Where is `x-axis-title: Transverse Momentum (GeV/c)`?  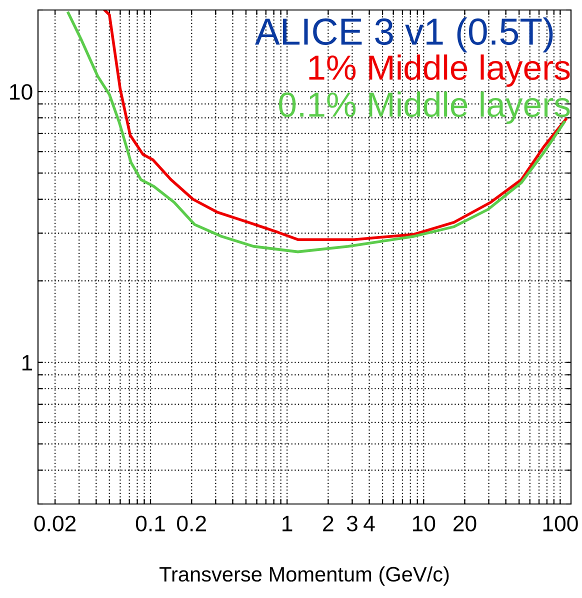
x-axis-title: Transverse Momentum (GeV/c) is located at coordinates (304, 576).